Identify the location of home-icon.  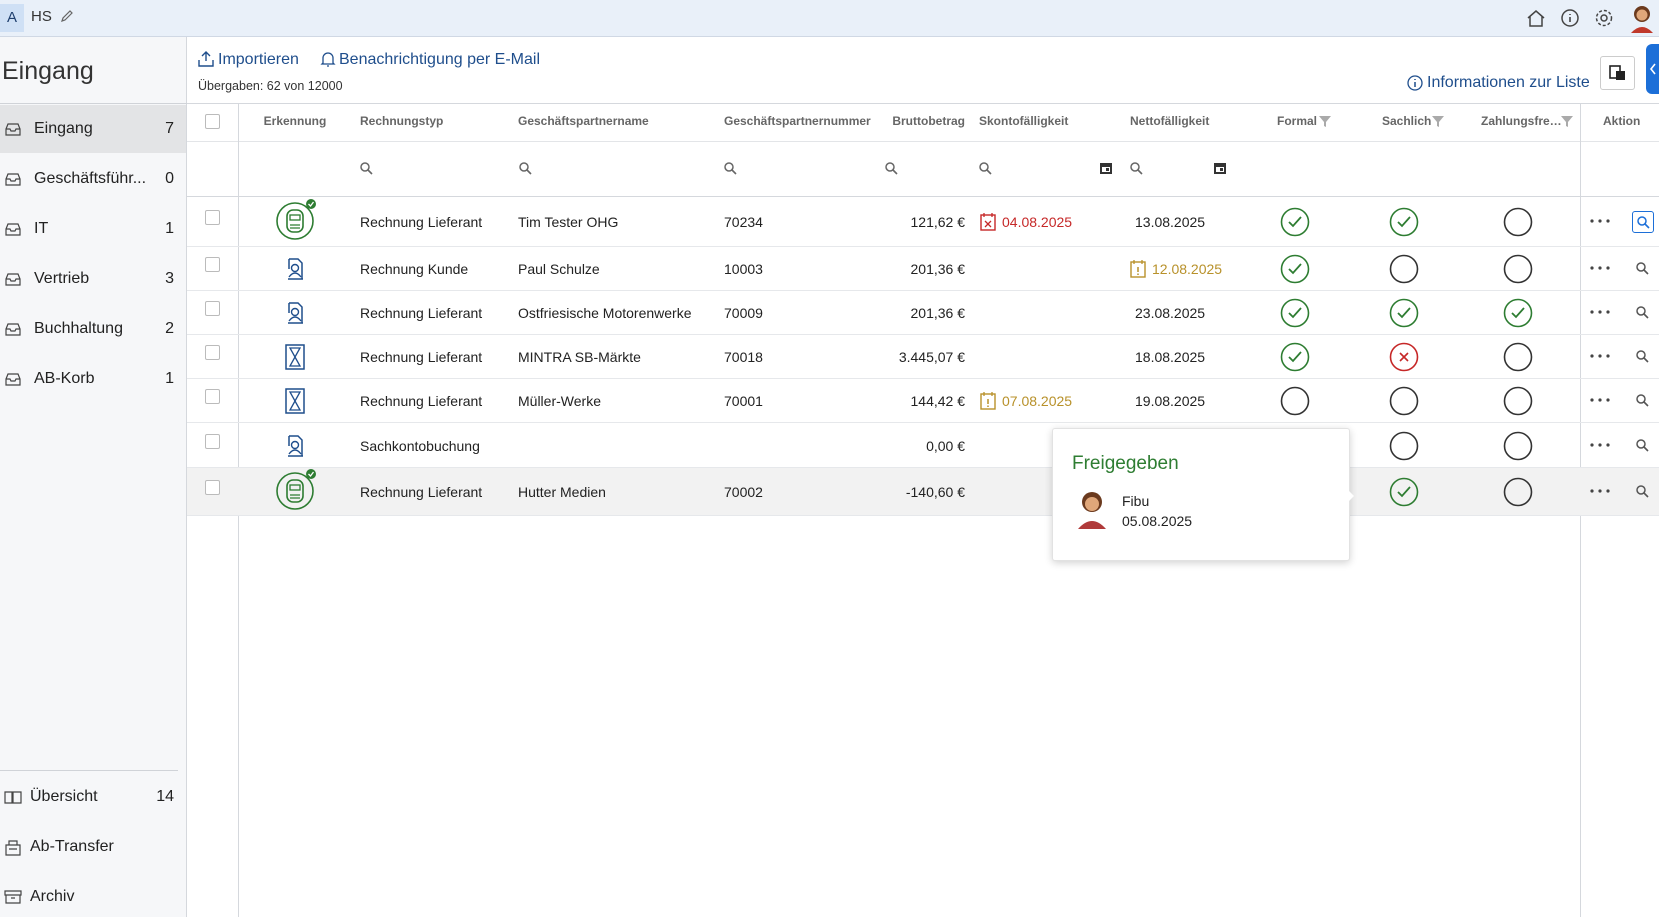
(1536, 20).